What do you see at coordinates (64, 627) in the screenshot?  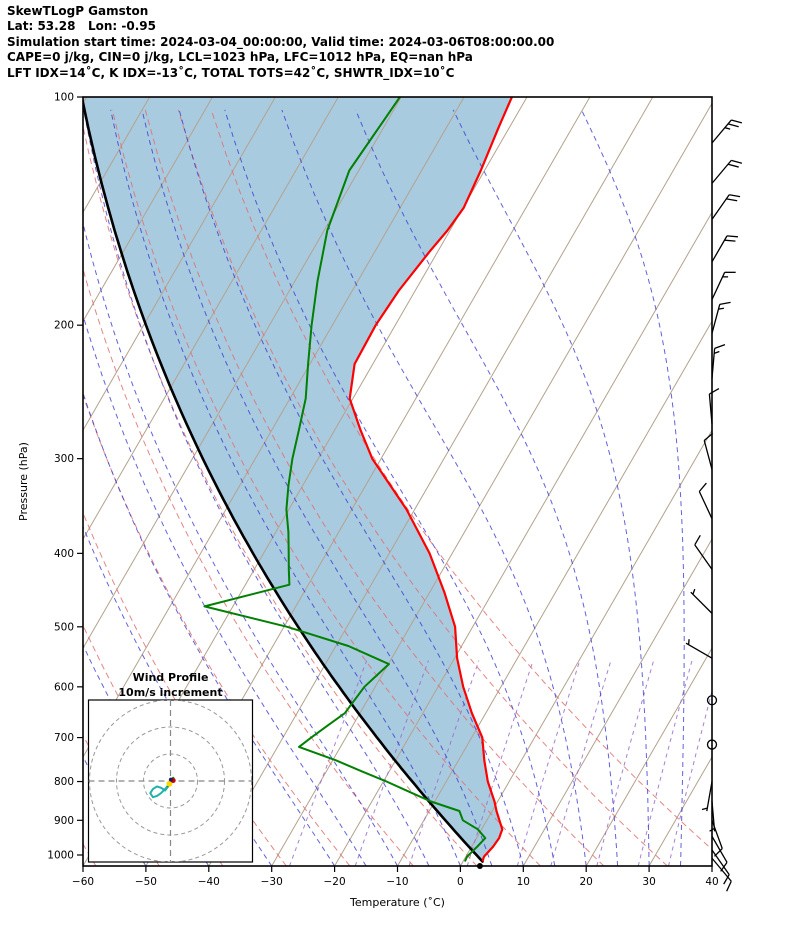 I see `pressure-tick-label: 500` at bounding box center [64, 627].